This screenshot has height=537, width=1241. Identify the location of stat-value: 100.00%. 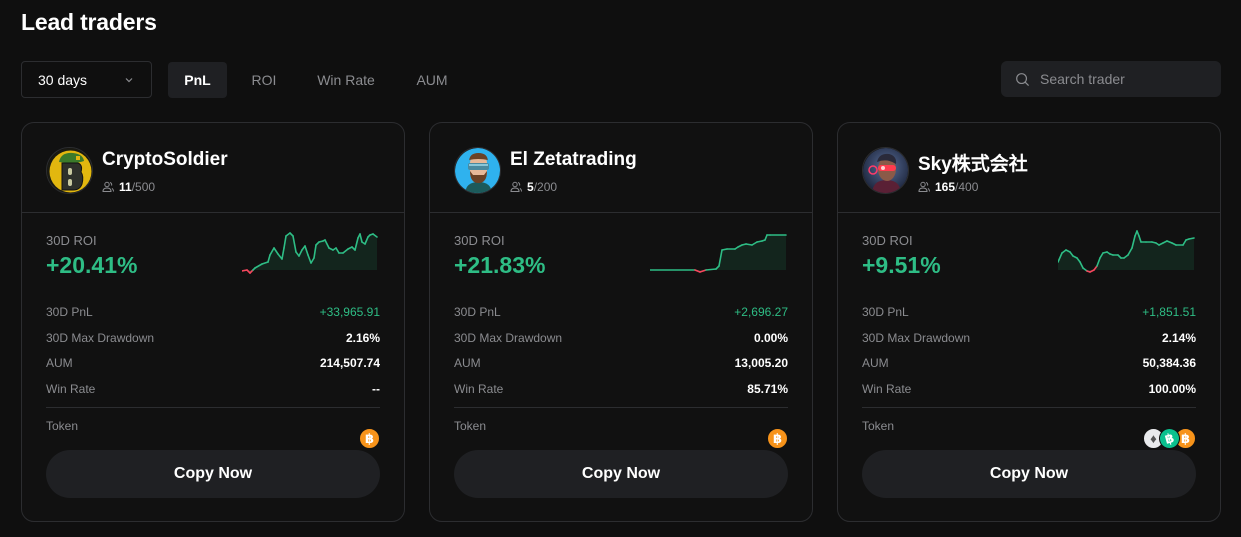
(1172, 388).